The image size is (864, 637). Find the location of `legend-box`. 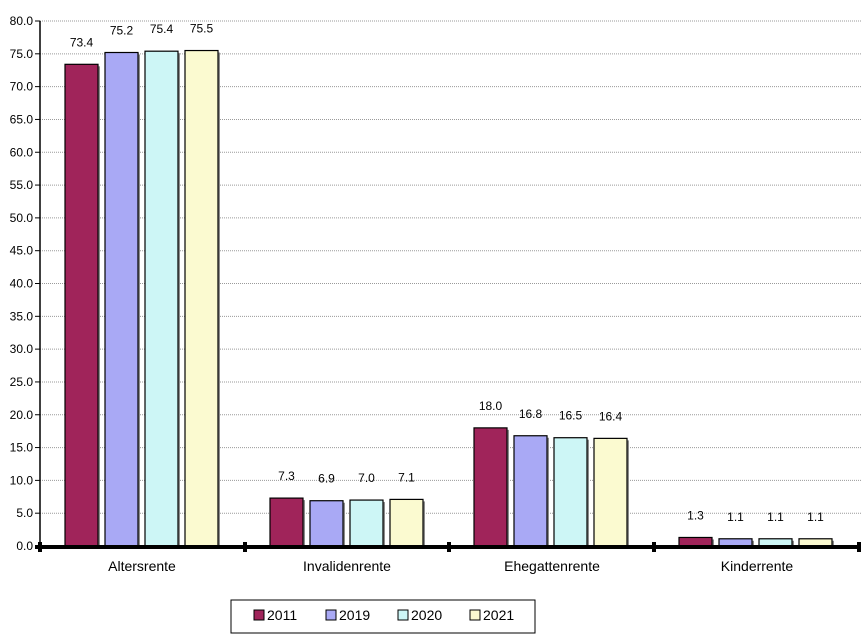

legend-box is located at coordinates (383, 616).